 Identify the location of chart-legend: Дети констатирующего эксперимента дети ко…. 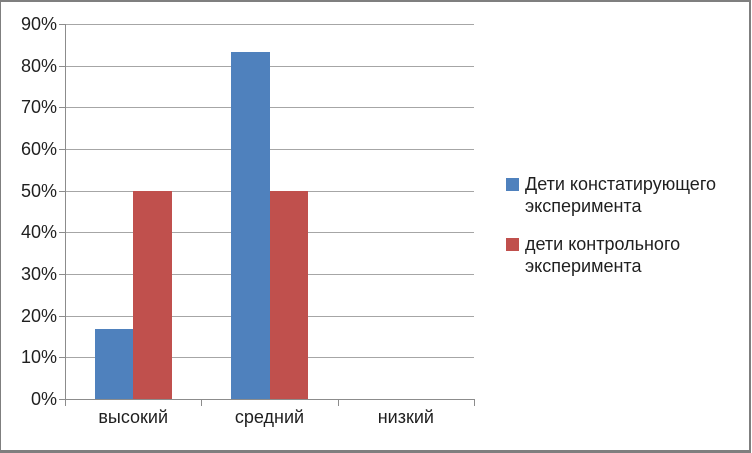
(618, 233).